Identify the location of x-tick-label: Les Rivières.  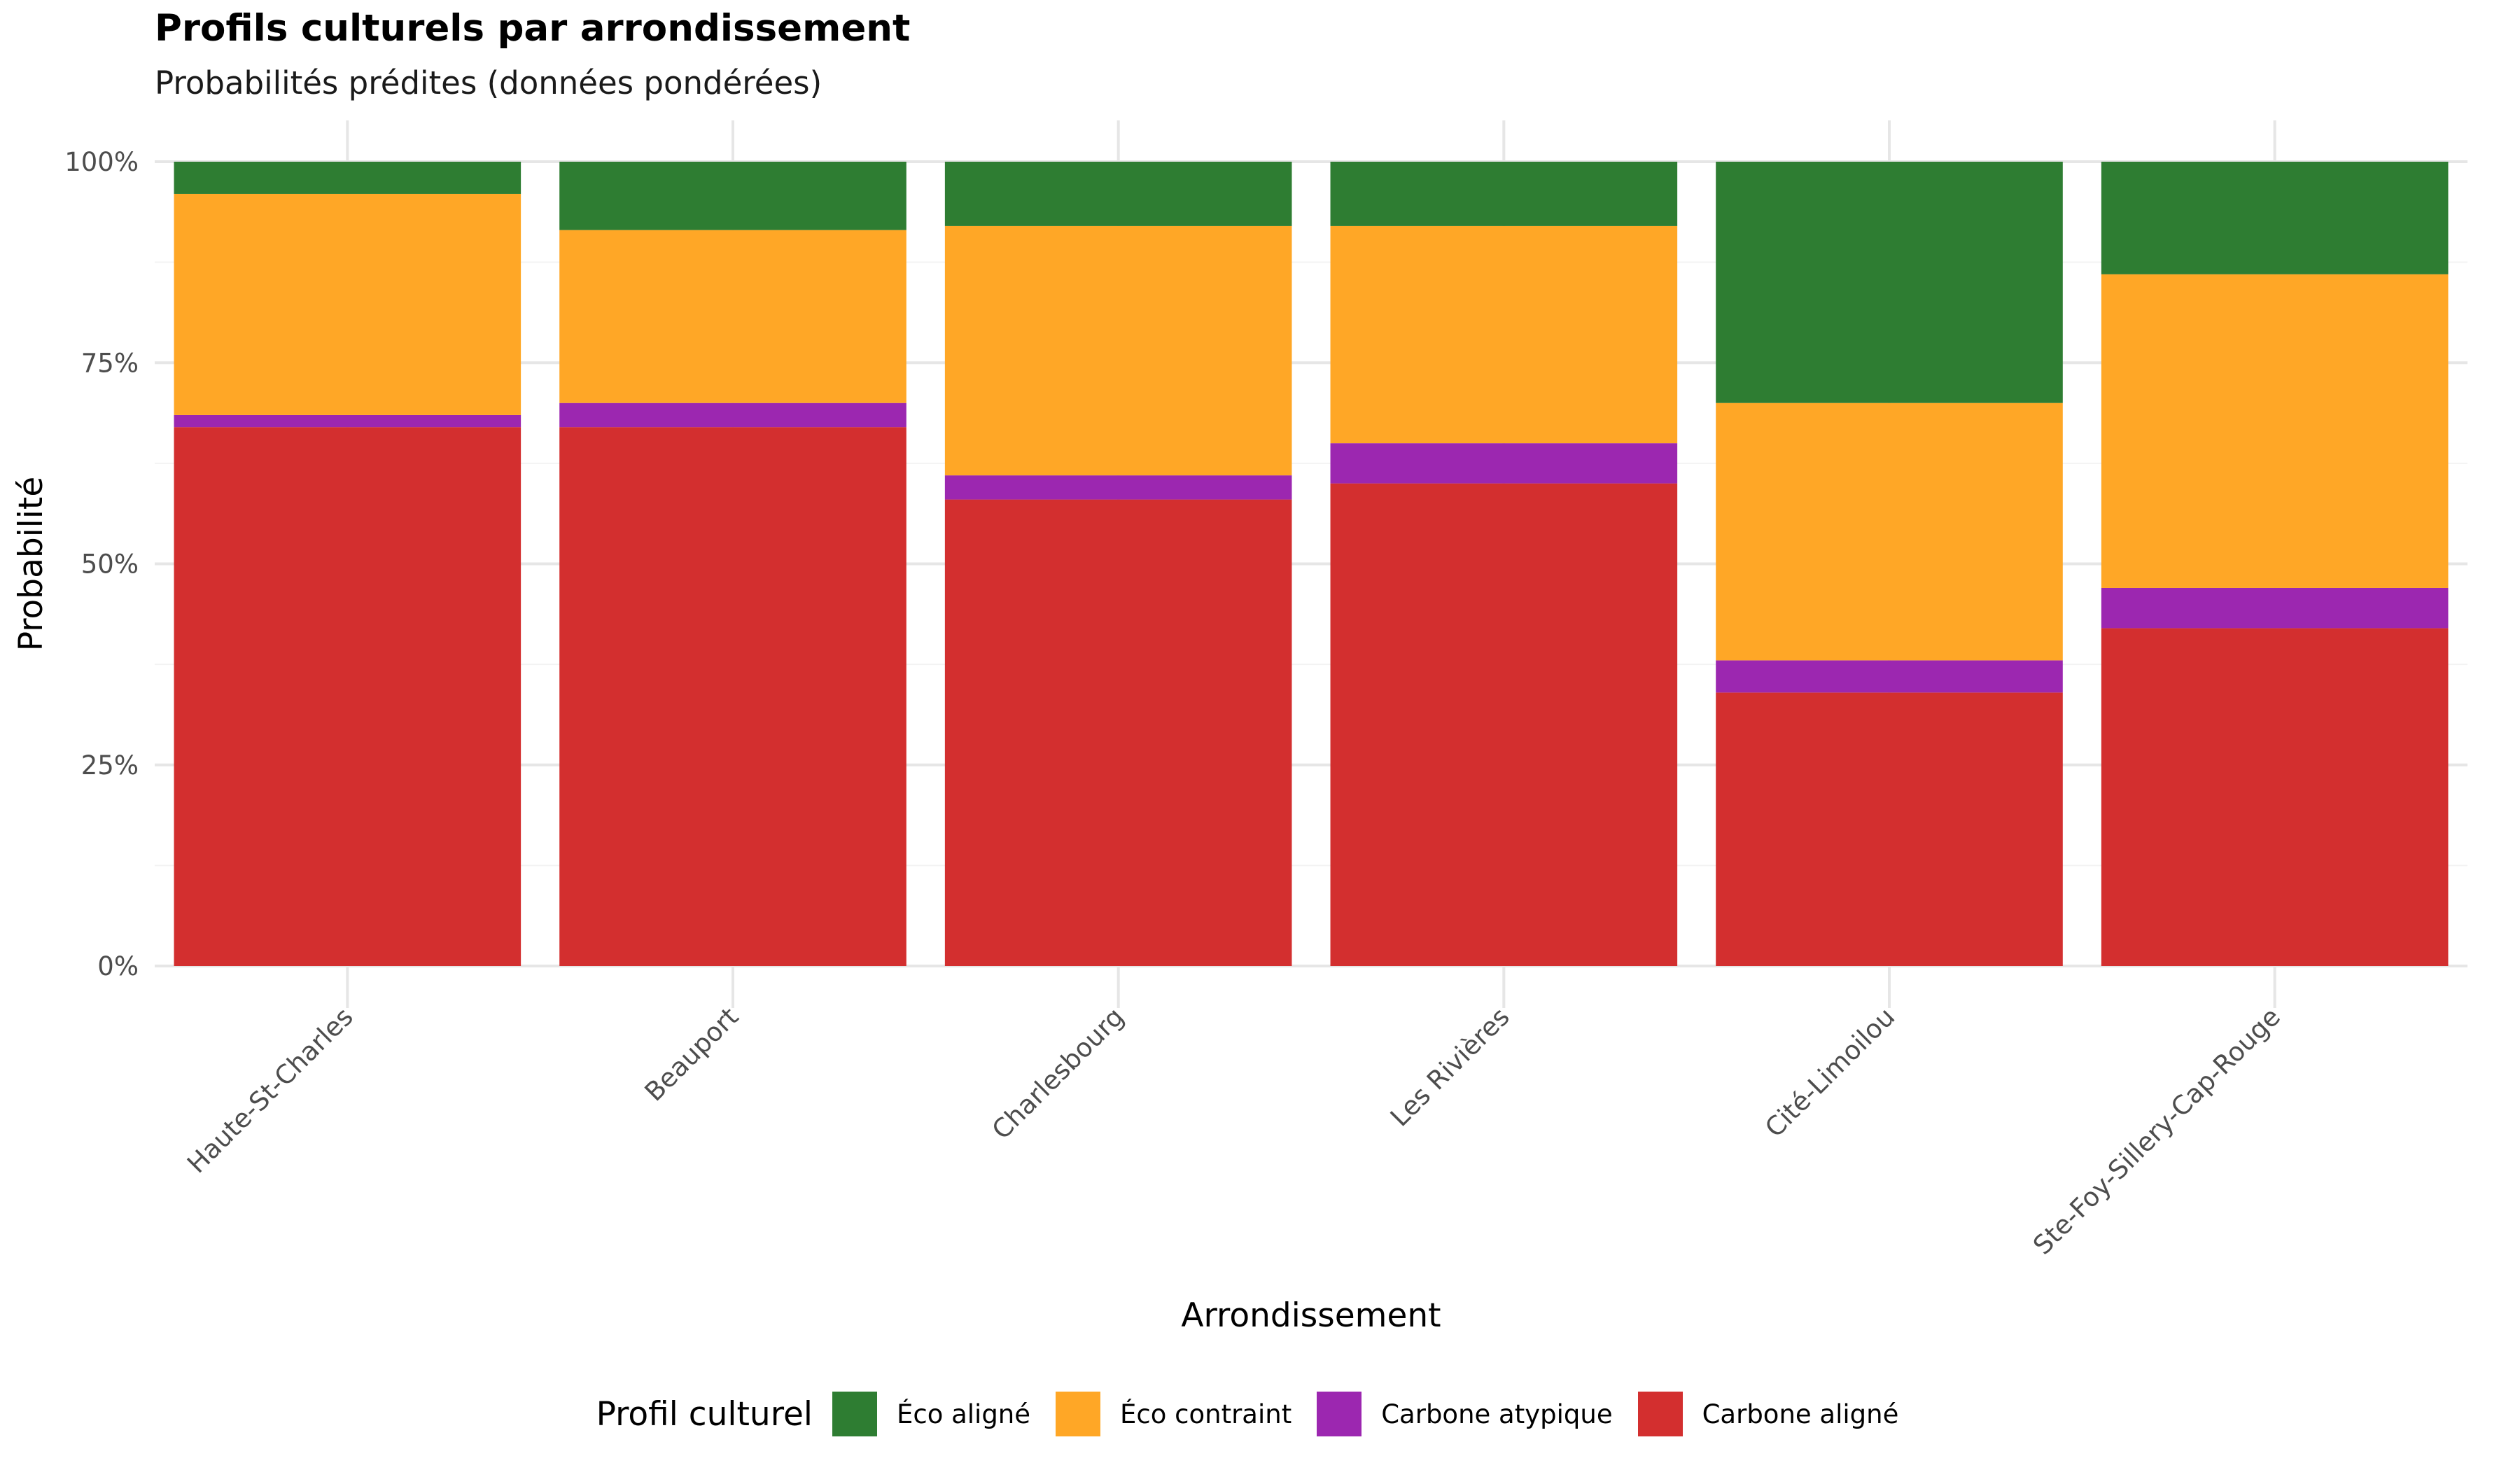
(1450, 1067).